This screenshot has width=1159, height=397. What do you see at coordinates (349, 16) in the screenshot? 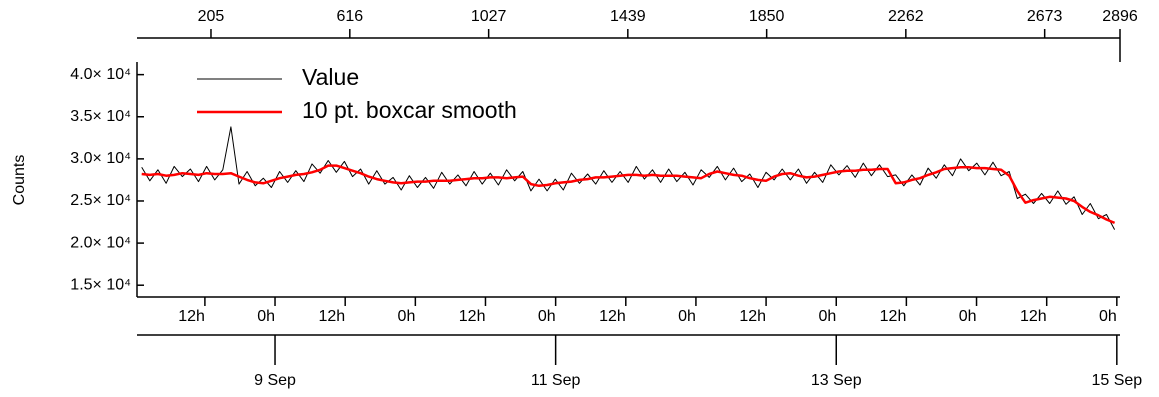
I see `top-x-tick-label: 616` at bounding box center [349, 16].